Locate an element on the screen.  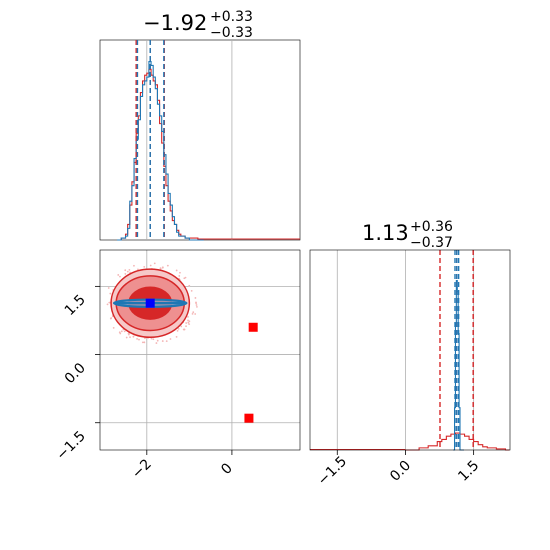
marginal-param1-quantiles is located at coordinates (150, 140).